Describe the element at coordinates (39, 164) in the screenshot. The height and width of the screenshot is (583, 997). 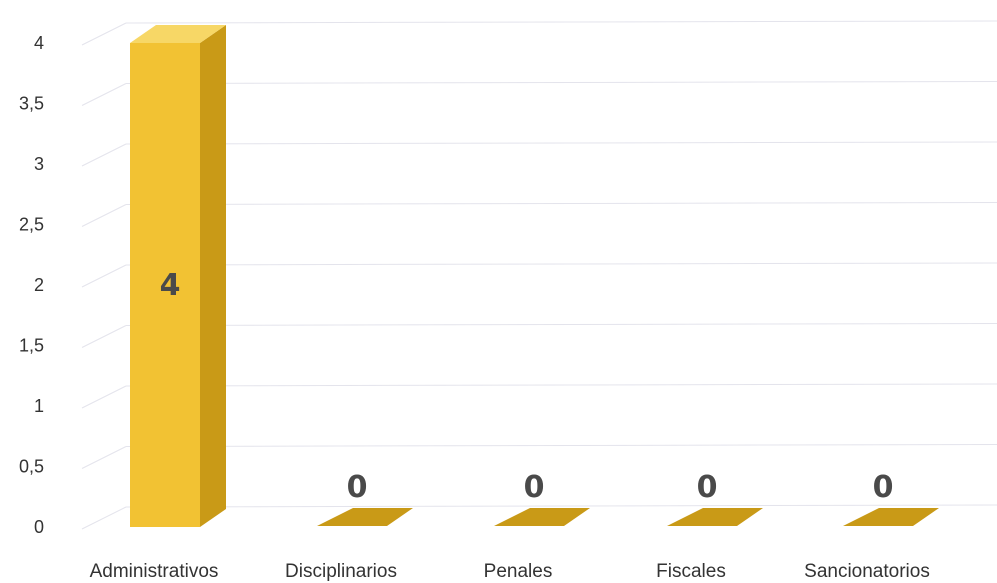
I see `y-tick-label: 3` at that location.